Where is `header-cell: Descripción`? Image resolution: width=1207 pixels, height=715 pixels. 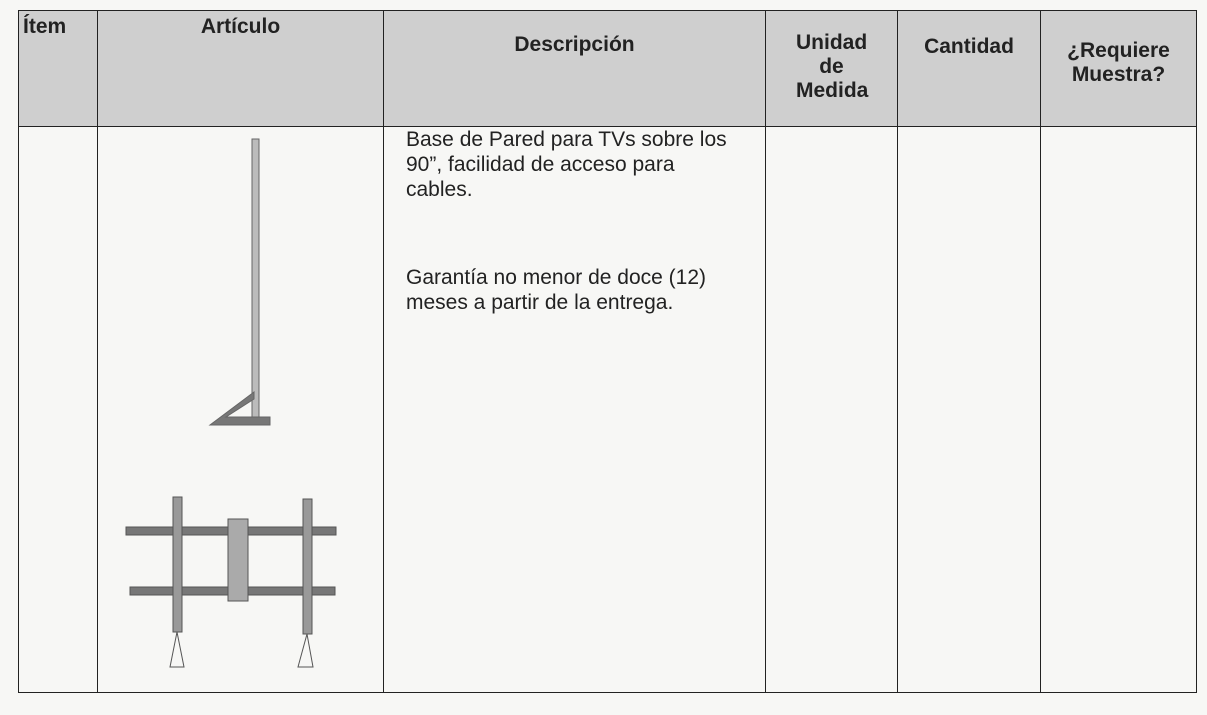 header-cell: Descripción is located at coordinates (574, 68).